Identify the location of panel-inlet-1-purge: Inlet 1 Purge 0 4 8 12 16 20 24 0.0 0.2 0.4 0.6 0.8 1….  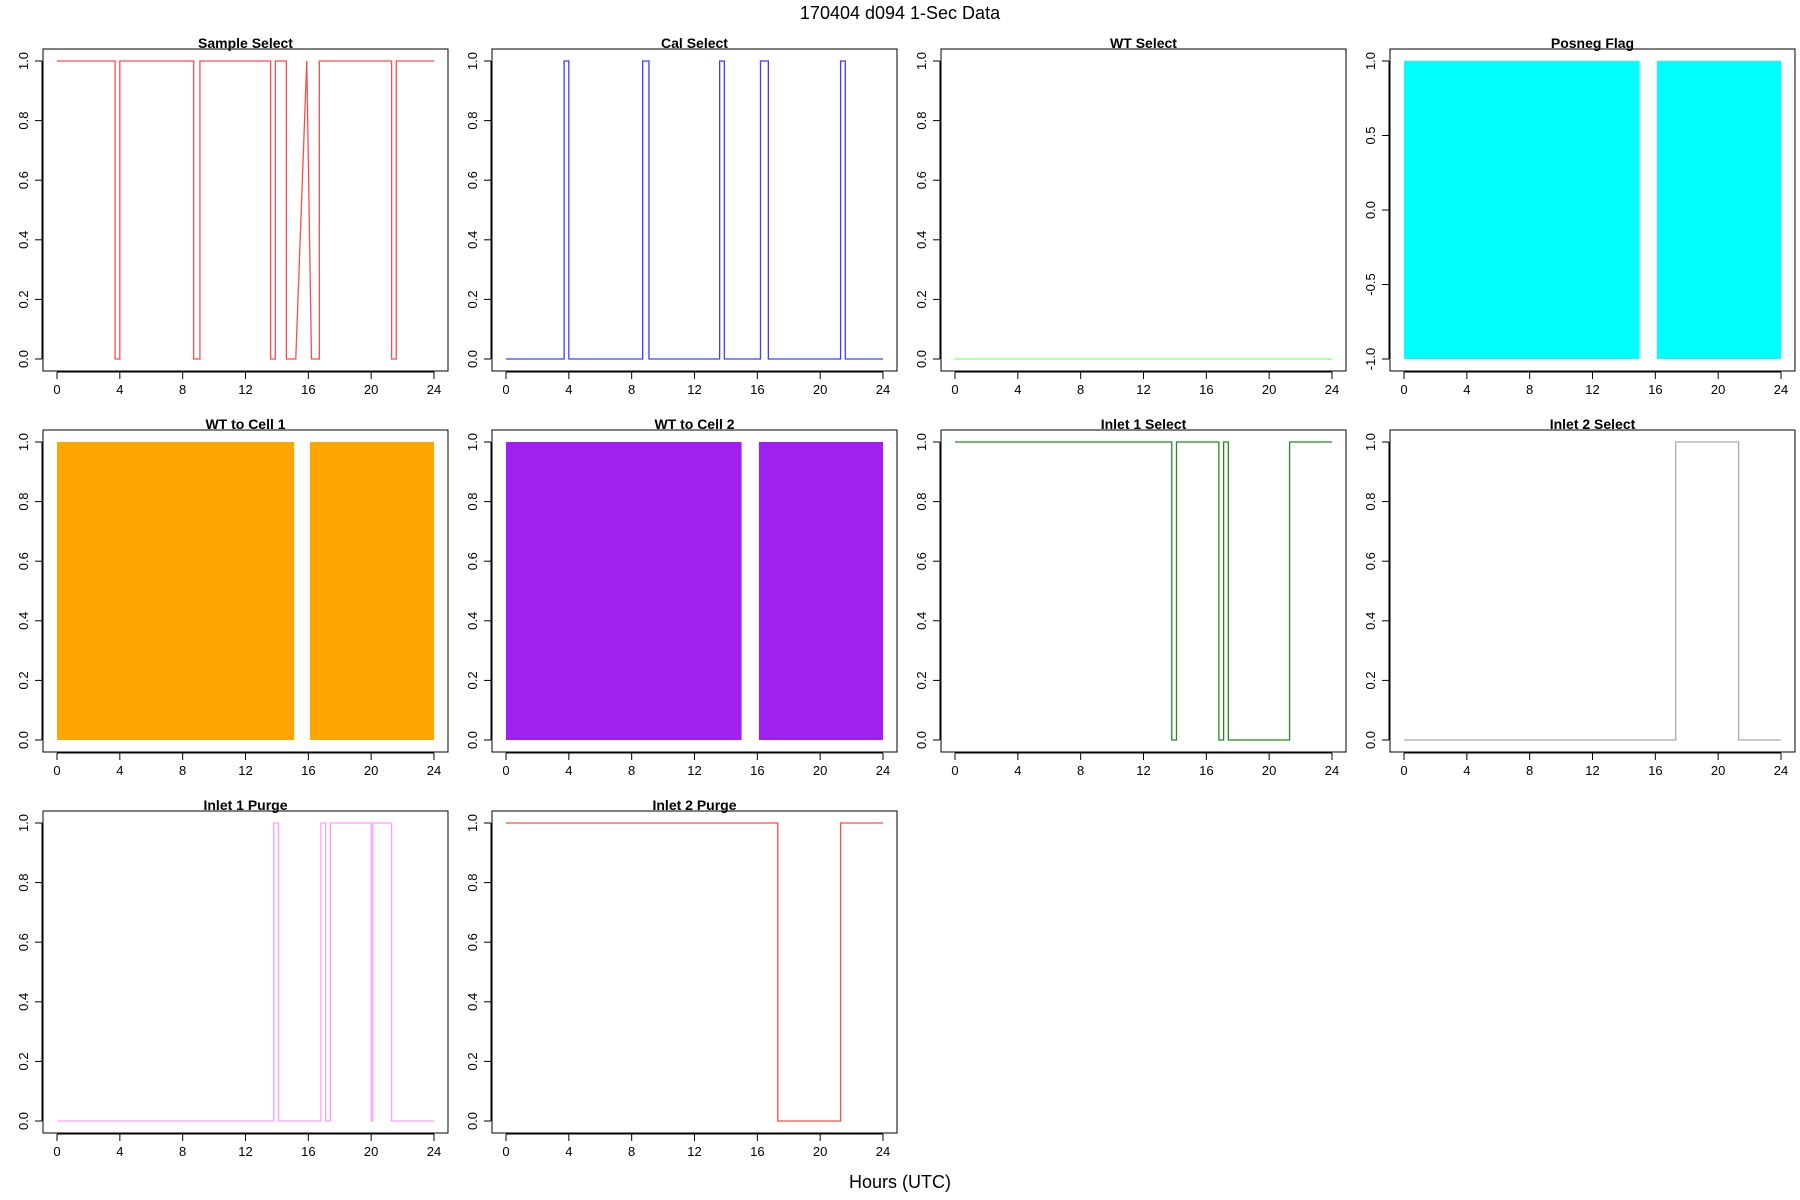
(232, 978).